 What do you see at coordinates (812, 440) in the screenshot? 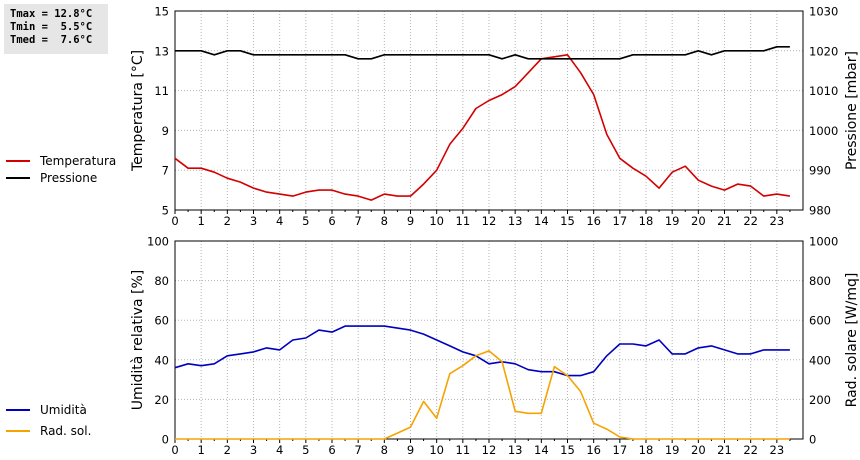
I see `chart2-y2tick-label: 0` at bounding box center [812, 440].